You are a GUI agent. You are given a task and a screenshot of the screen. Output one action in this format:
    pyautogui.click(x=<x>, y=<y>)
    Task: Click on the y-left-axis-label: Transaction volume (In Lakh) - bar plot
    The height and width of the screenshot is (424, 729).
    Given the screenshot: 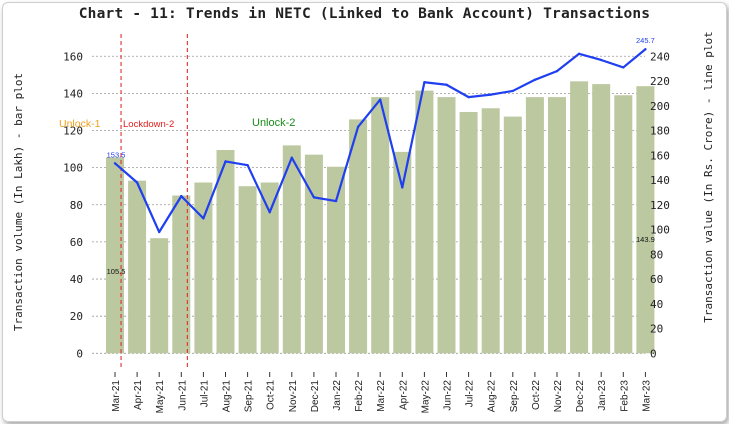 What is the action you would take?
    pyautogui.click(x=18, y=202)
    